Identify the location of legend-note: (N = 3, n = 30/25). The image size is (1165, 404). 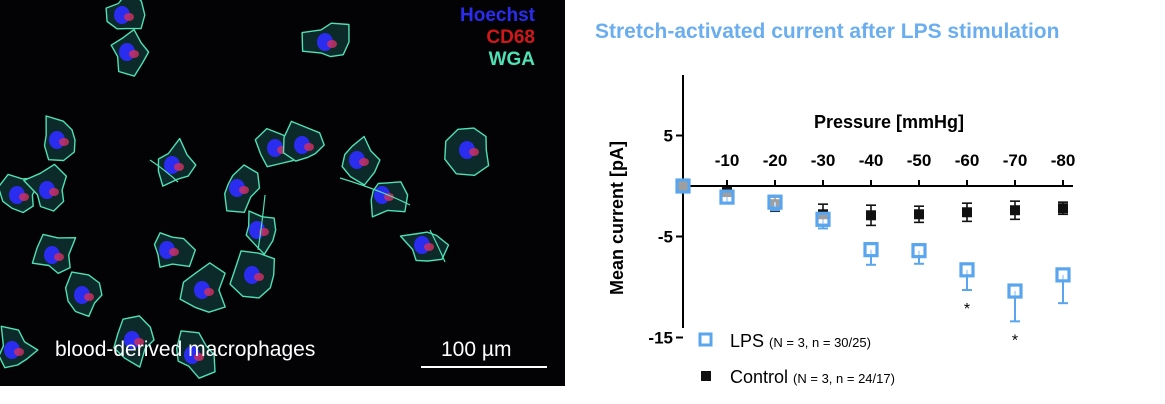
(820, 342).